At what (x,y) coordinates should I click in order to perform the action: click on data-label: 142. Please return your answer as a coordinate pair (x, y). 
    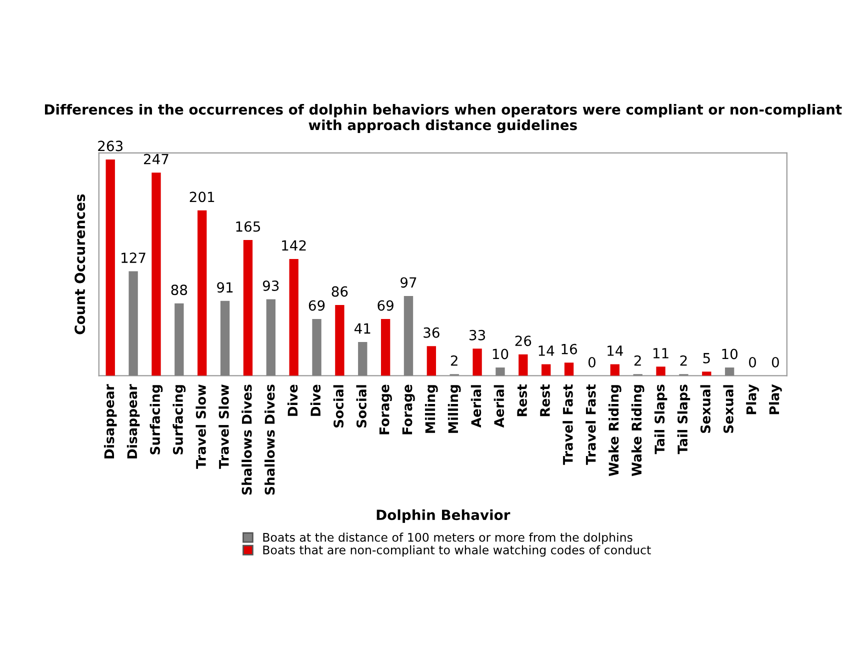
    Looking at the image, I should click on (294, 245).